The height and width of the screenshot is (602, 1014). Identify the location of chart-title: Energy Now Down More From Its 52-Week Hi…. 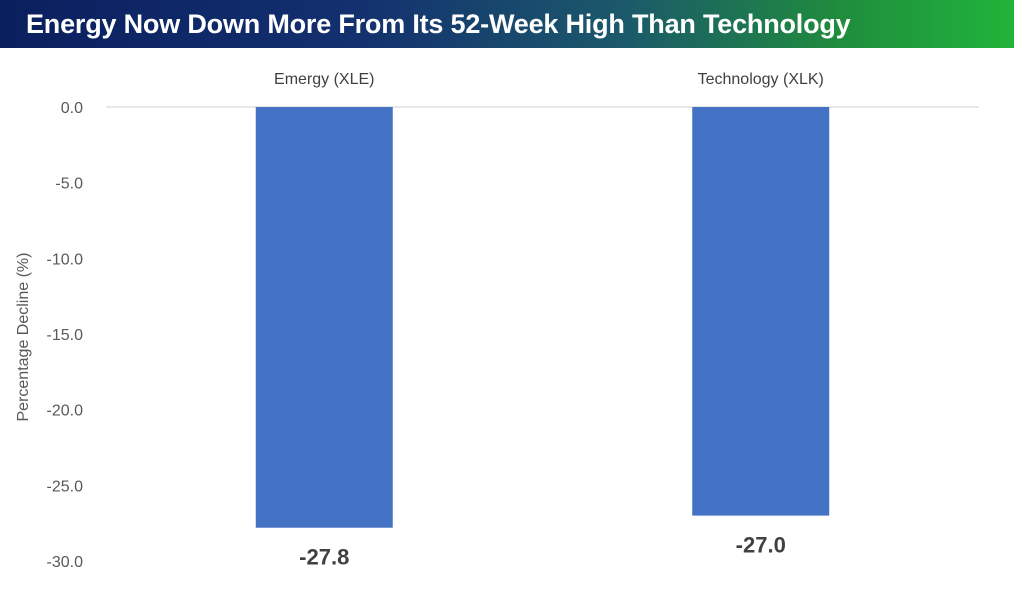
(507, 24).